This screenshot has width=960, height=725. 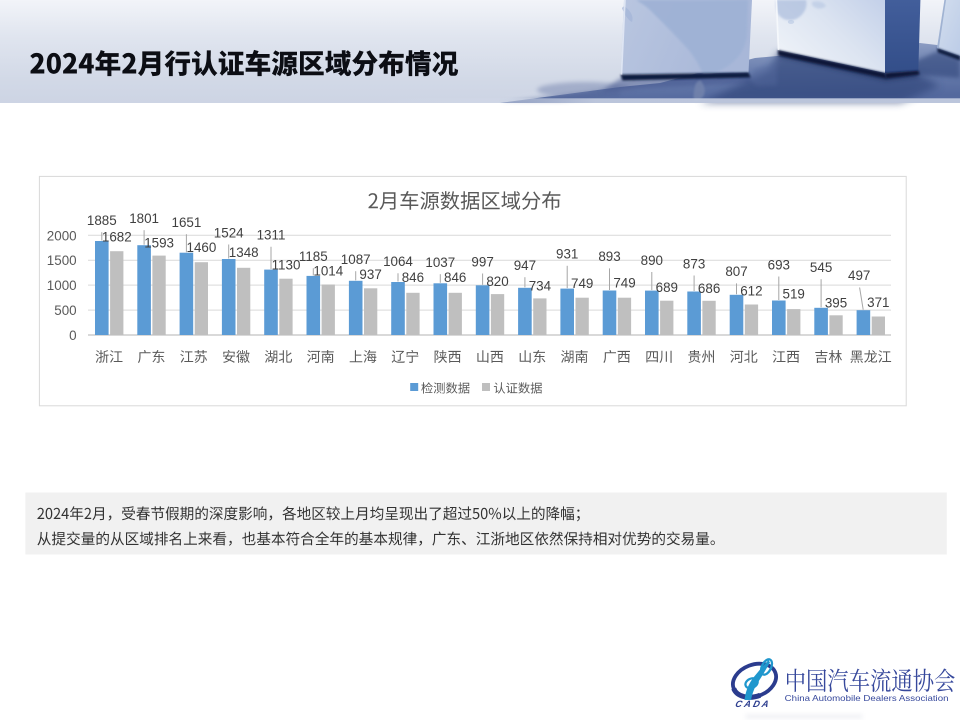 What do you see at coordinates (187, 222) in the screenshot?
I see `svg-text: 1651` at bounding box center [187, 222].